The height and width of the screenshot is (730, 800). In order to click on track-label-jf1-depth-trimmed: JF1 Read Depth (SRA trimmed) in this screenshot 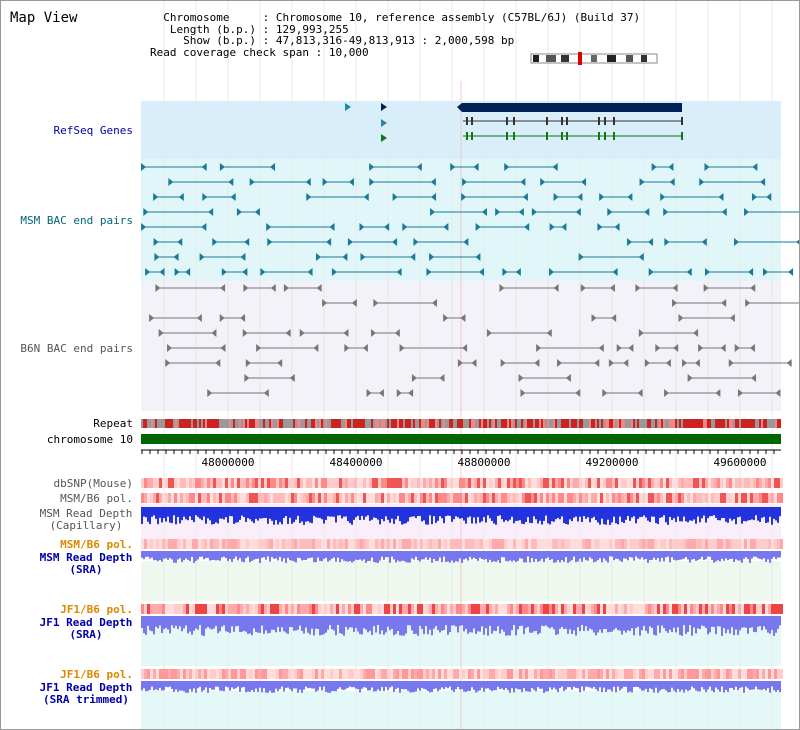, I will do `click(86, 694)`.